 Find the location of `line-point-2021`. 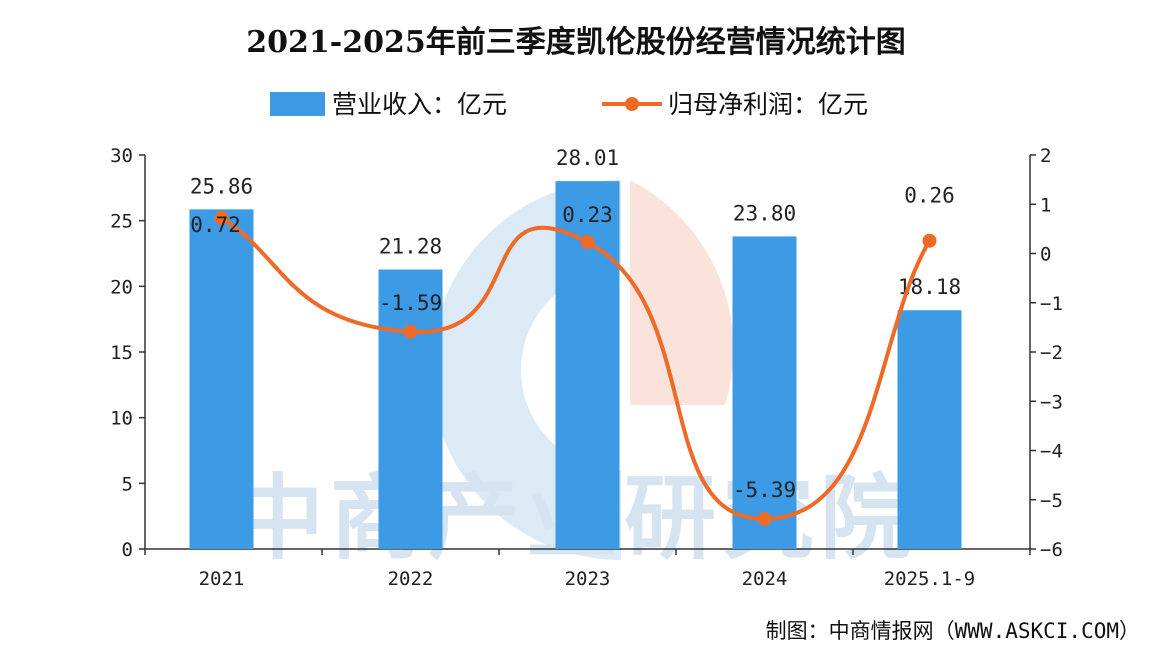

line-point-2021 is located at coordinates (221, 218).